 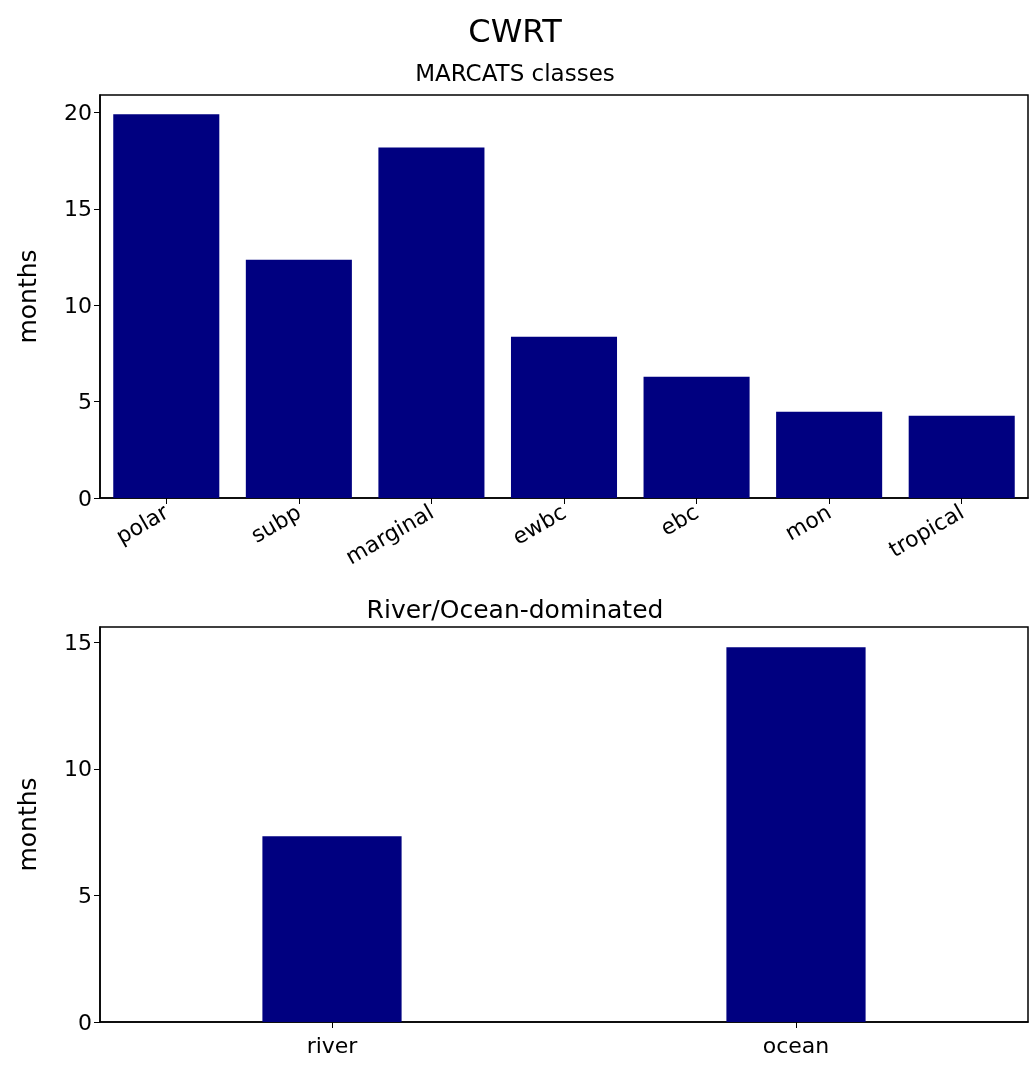 What do you see at coordinates (332, 1045) in the screenshot?
I see `x-tick-label: river` at bounding box center [332, 1045].